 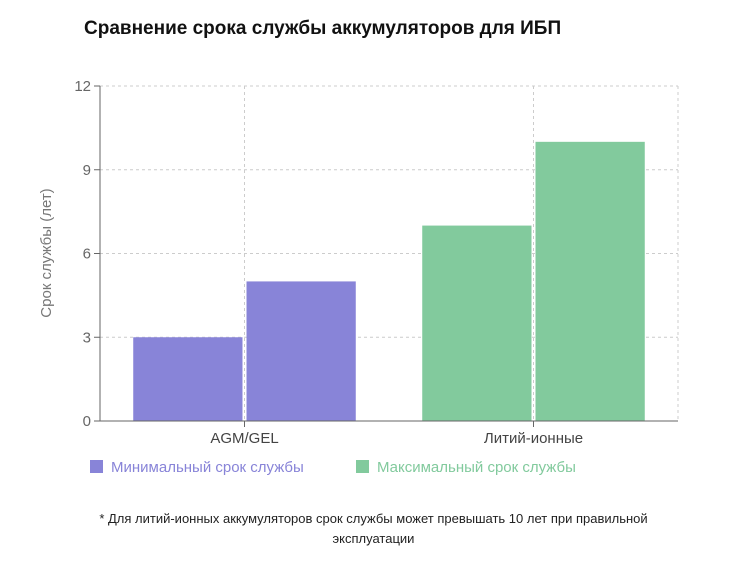 I want to click on y-tick-label: 3, so click(x=87, y=337).